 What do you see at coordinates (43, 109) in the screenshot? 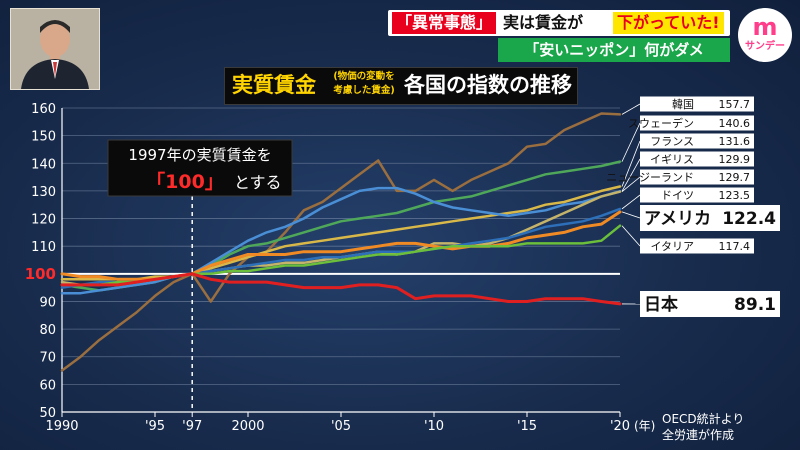
I see `y-tick-label: 160` at bounding box center [43, 109].